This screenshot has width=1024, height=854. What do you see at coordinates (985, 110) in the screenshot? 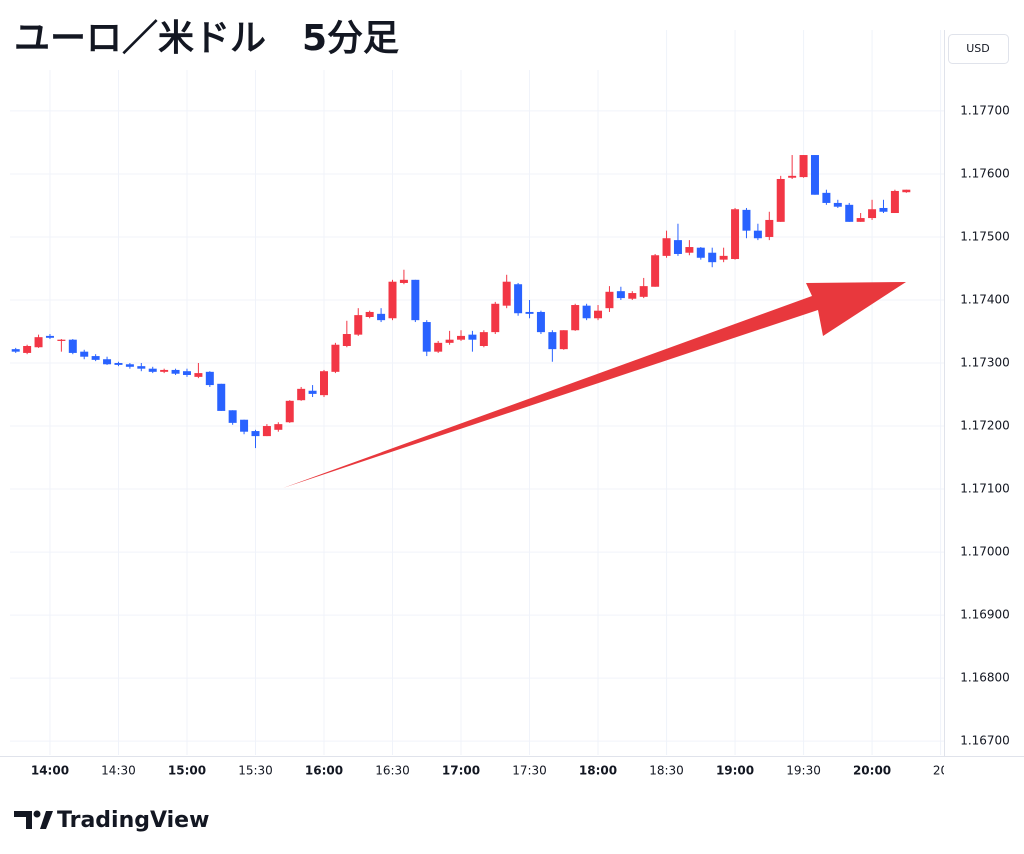
I see `y-tick-label: 1.17700` at bounding box center [985, 110].